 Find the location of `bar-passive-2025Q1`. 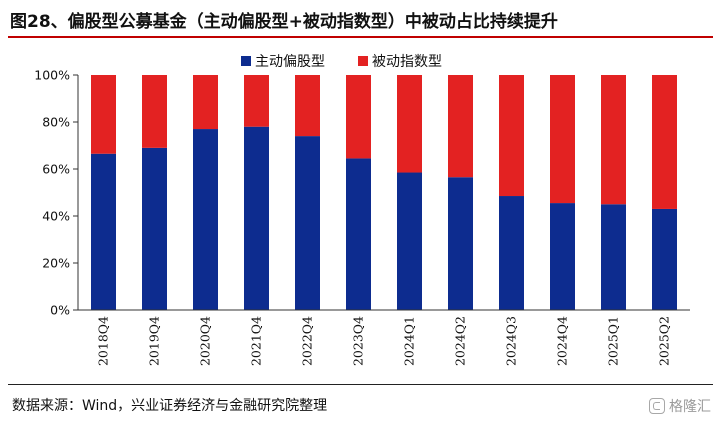

bar-passive-2025Q1 is located at coordinates (613, 140).